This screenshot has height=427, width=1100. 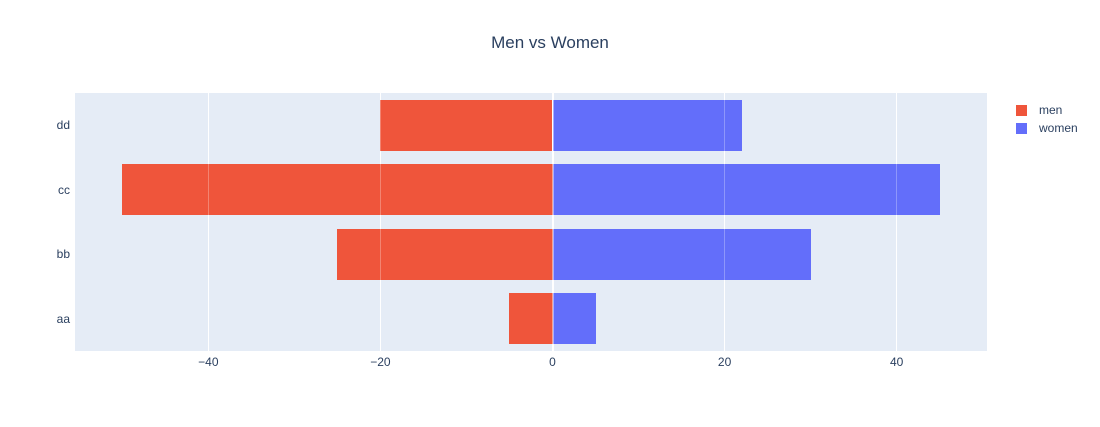 I want to click on bar-women-dd, so click(x=647, y=125).